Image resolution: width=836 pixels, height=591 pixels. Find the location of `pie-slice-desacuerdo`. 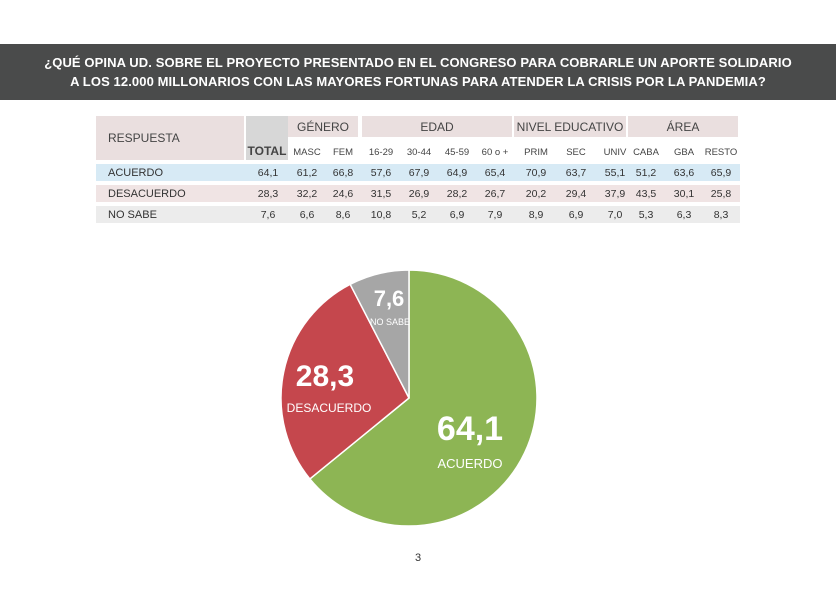

pie-slice-desacuerdo is located at coordinates (345, 382).